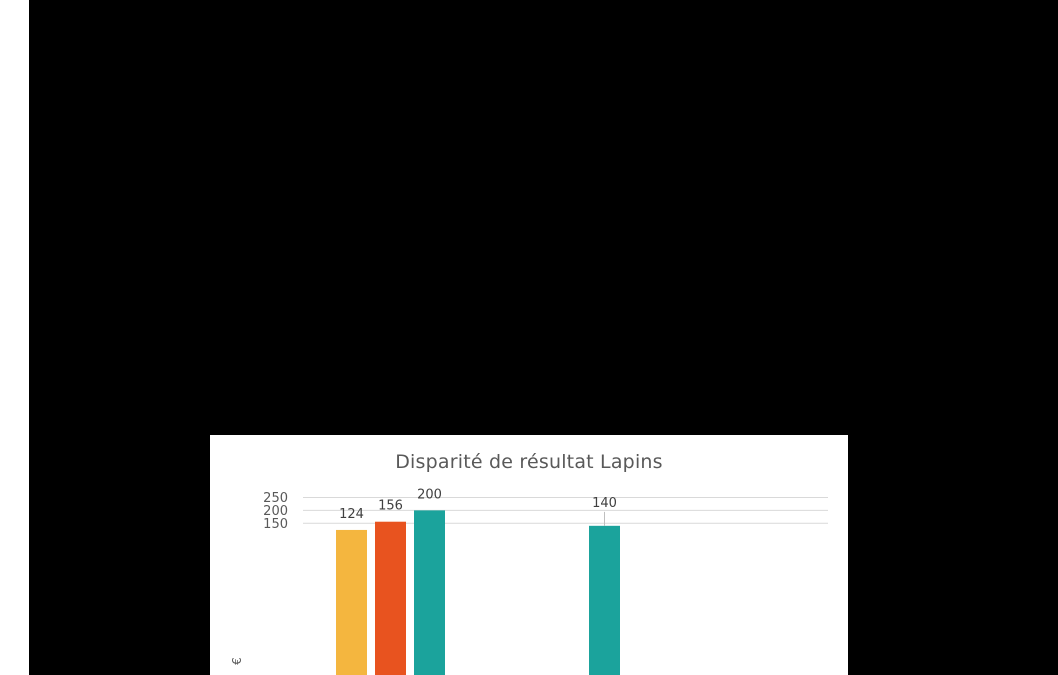 The height and width of the screenshot is (675, 1058). What do you see at coordinates (275, 524) in the screenshot?
I see `y-tick-label: 150` at bounding box center [275, 524].